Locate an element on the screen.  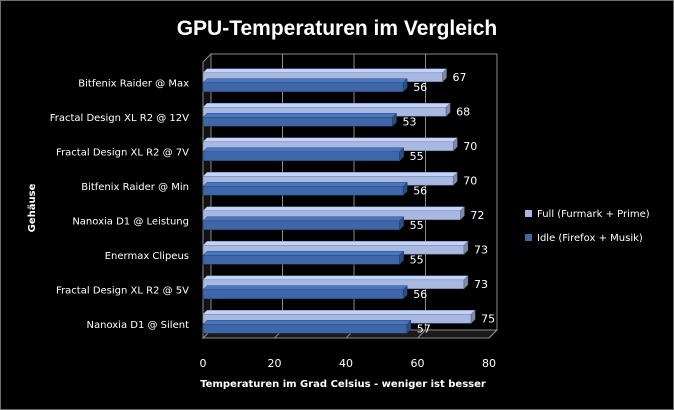
data-label-full: 68 is located at coordinates (463, 111).